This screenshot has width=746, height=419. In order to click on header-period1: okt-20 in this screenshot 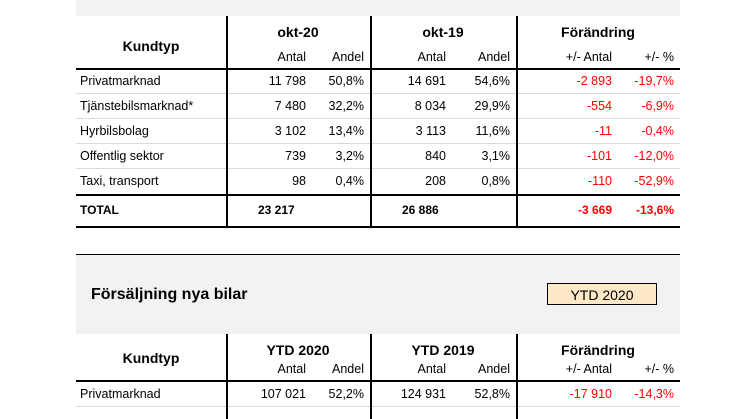, I will do `click(298, 32)`.